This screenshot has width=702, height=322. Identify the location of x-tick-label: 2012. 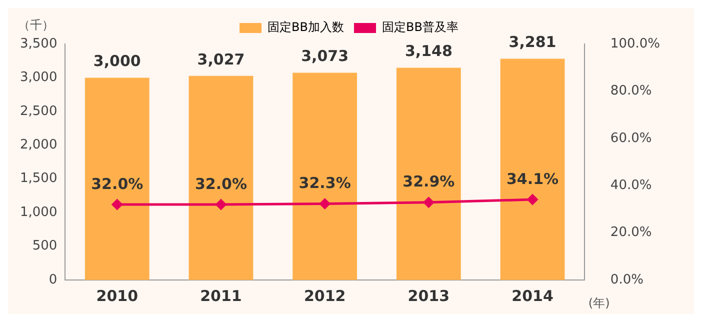
(325, 295).